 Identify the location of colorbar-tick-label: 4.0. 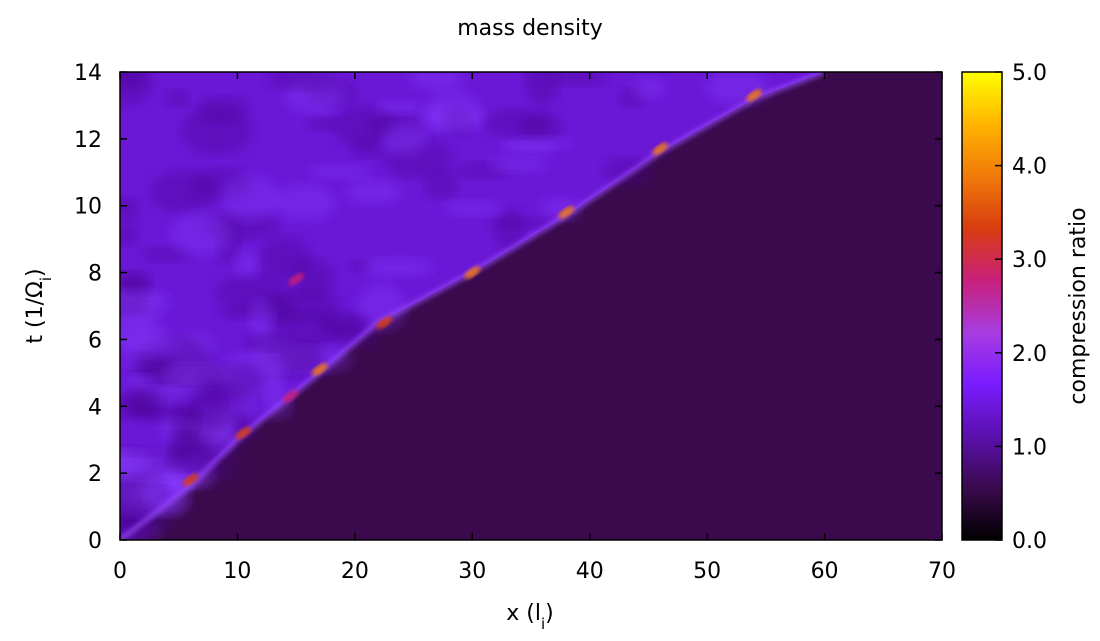
(1029, 167).